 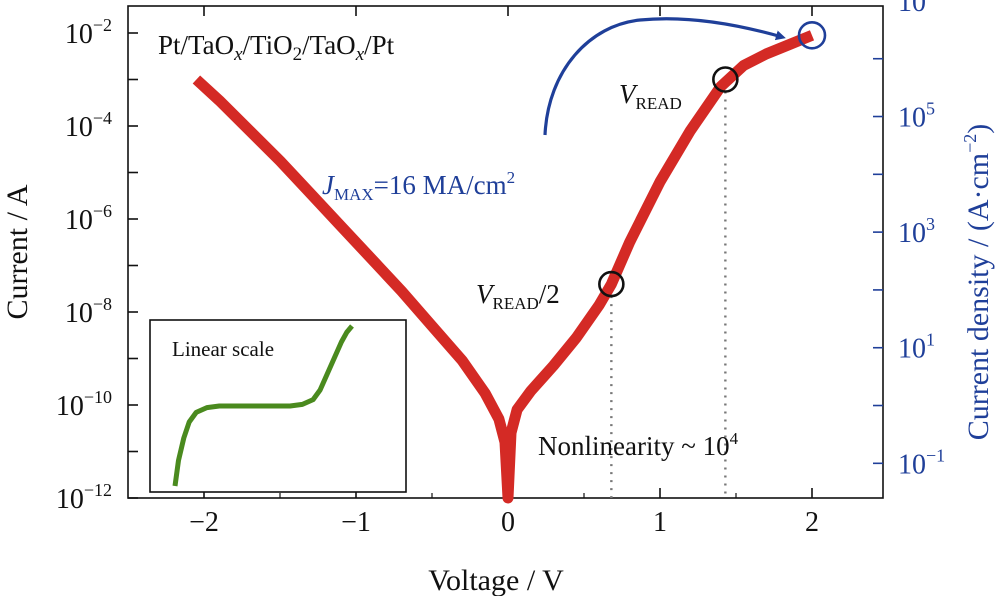 I want to click on x-tick-label-1: −1, so click(x=356, y=522).